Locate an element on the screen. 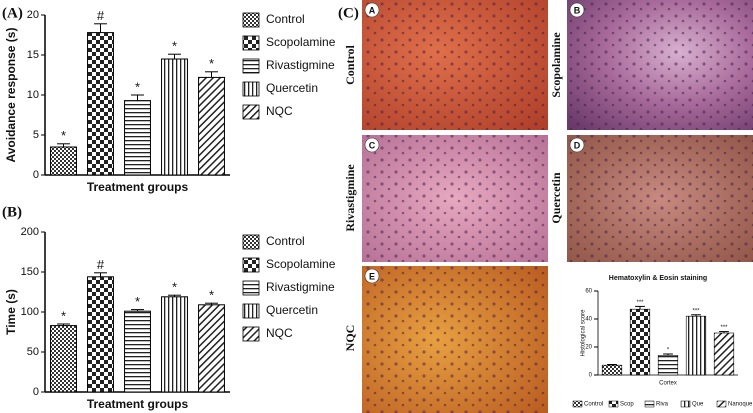 The height and width of the screenshot is (413, 753). y-tick-label: 200 is located at coordinates (30, 232).